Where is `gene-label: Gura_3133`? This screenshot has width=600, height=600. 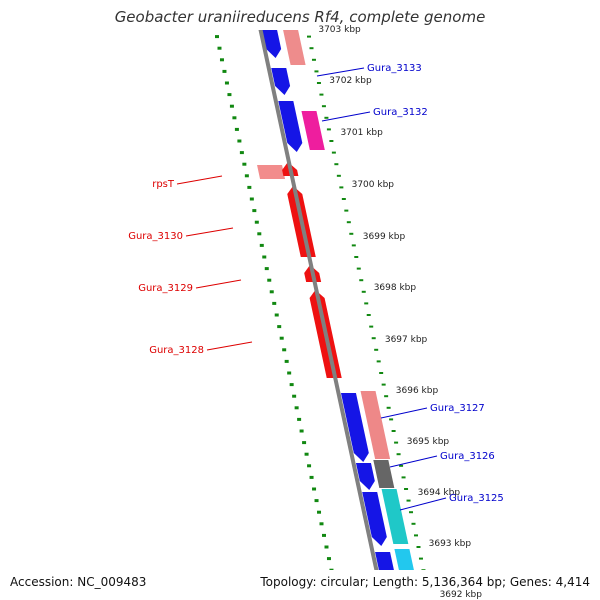
gene-label: Gura_3133 is located at coordinates (394, 68).